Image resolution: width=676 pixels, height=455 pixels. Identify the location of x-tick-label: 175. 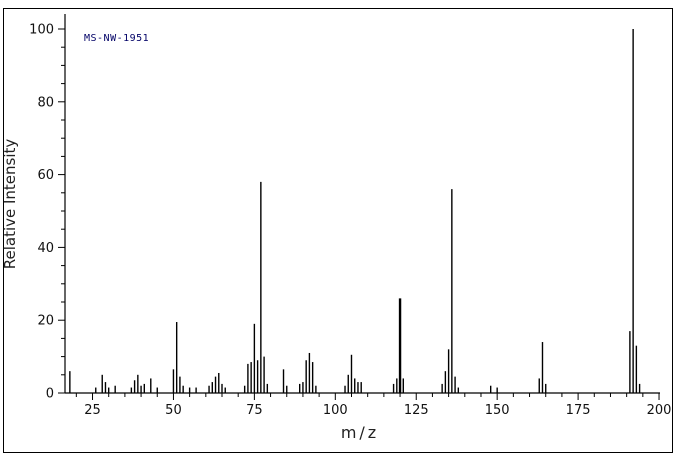
(578, 410).